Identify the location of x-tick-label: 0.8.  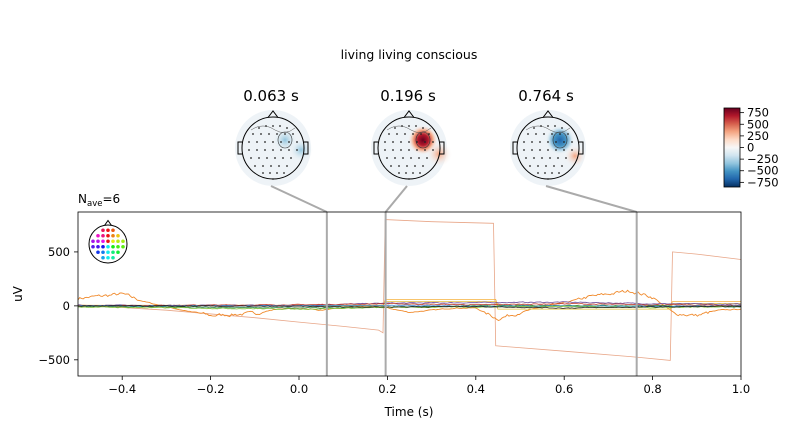
(652, 389).